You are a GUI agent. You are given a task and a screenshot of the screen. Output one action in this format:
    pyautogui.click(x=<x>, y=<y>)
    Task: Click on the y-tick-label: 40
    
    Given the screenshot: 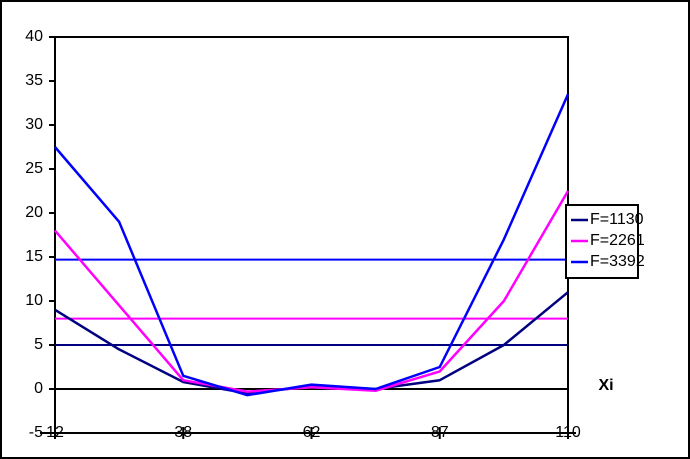 What is the action you would take?
    pyautogui.click(x=34, y=36)
    